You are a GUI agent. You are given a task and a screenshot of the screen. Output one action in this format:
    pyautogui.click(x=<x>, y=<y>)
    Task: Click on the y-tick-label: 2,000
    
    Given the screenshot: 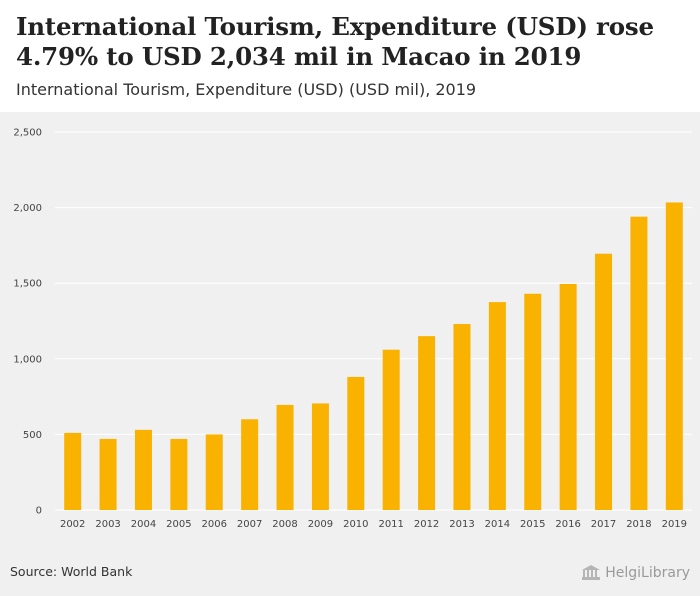 What is the action you would take?
    pyautogui.click(x=27, y=208)
    